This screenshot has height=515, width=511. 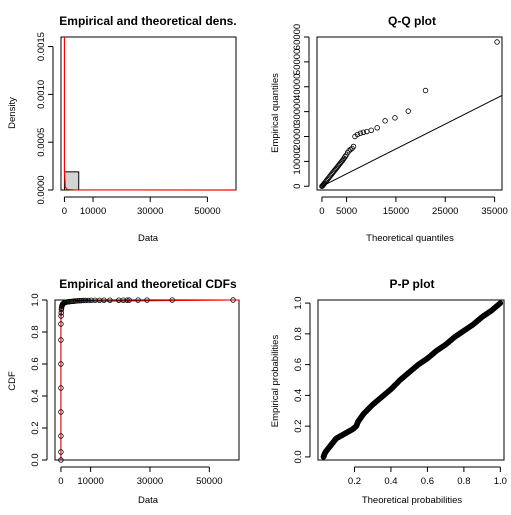 I want to click on qq-y-tick-label: 0, so click(x=297, y=186).